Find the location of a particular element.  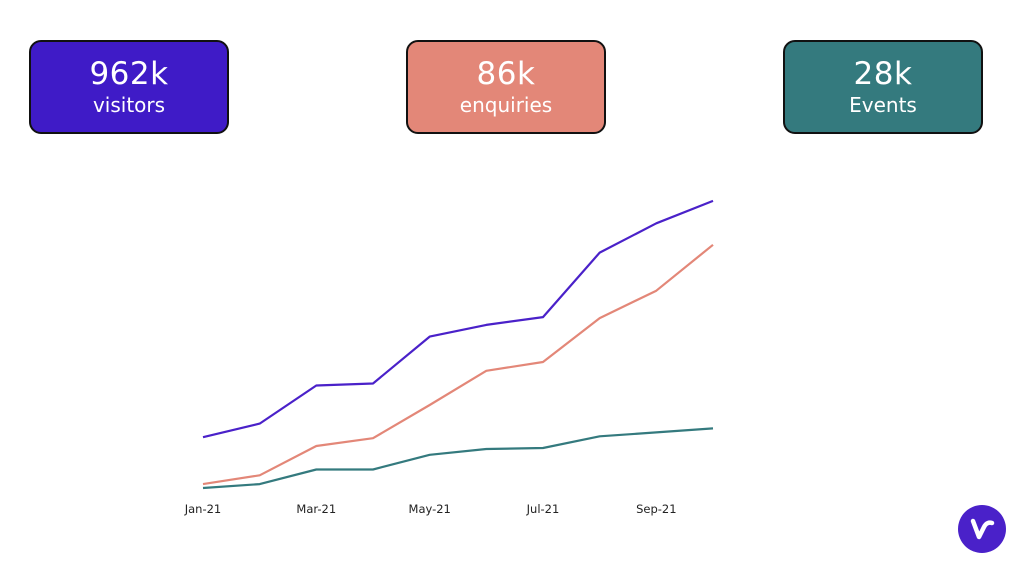

x-tick-label: May-21 is located at coordinates (430, 509).